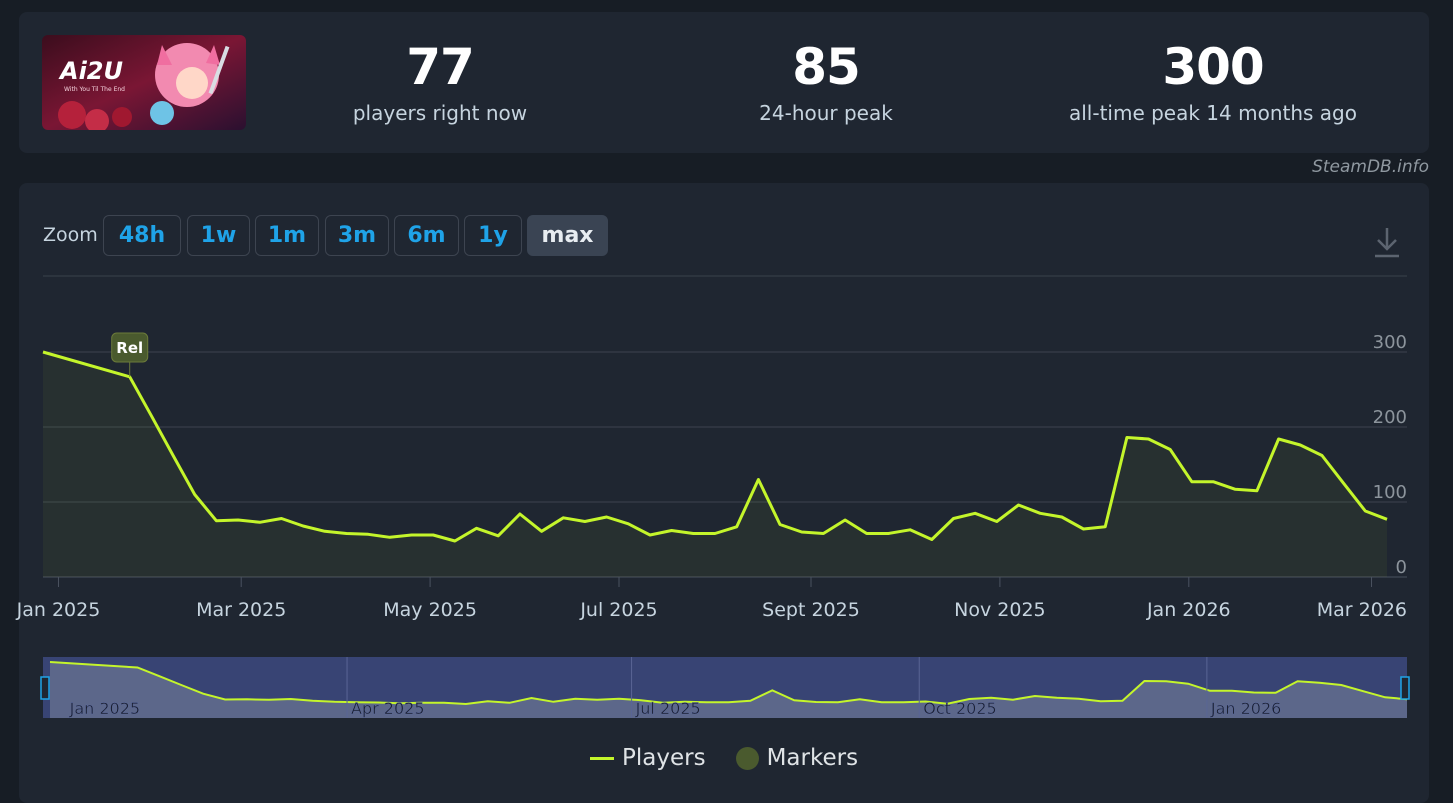  What do you see at coordinates (959, 708) in the screenshot?
I see `navigator-tick-label: Oct 2025` at bounding box center [959, 708].